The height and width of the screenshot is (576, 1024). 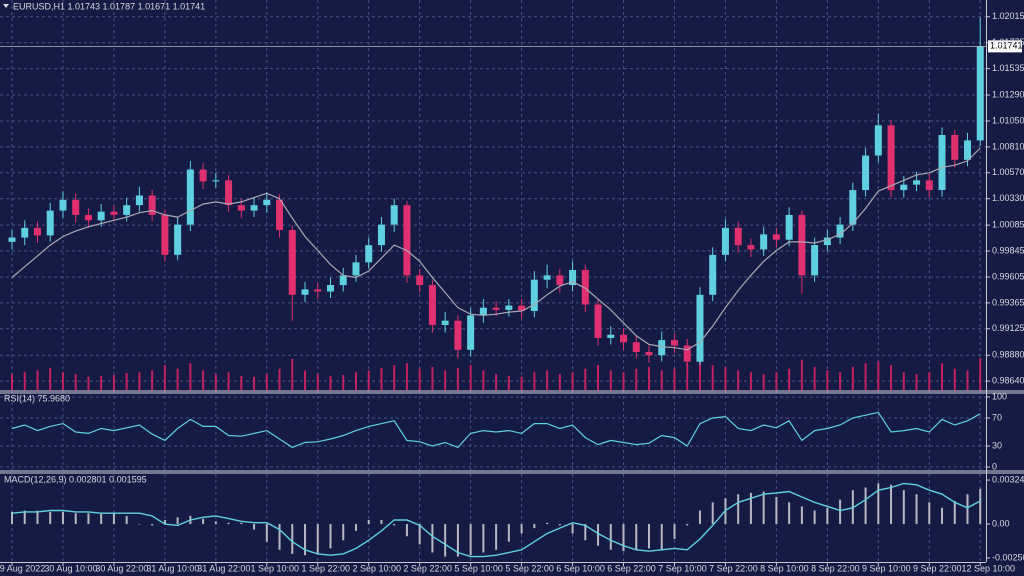 What do you see at coordinates (427, 568) in the screenshot?
I see `x-tick-label: 2 Sep 22:00` at bounding box center [427, 568].